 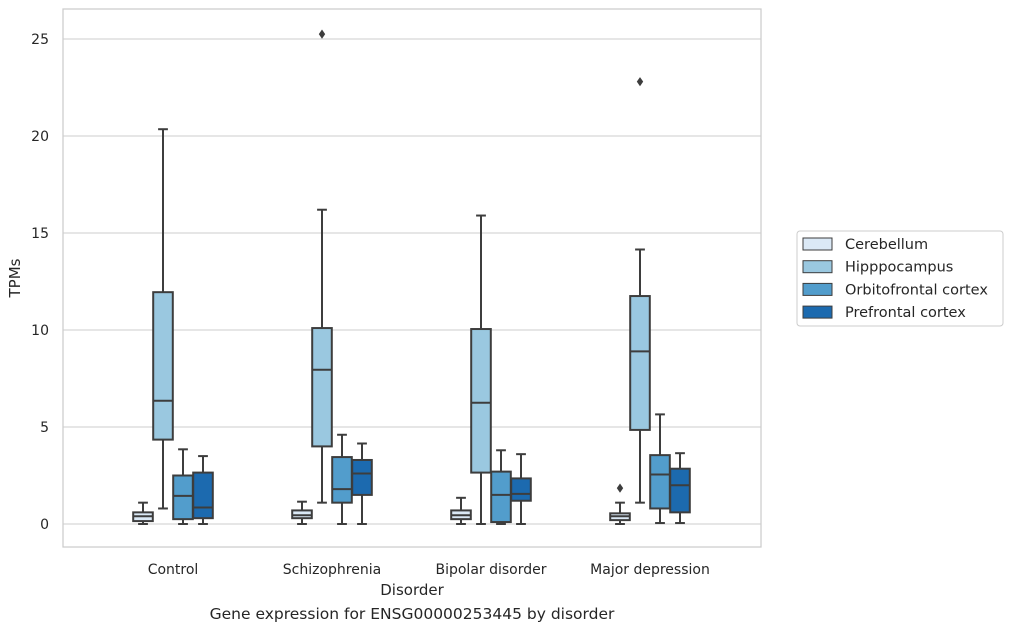 I want to click on legend-item: Prefrontal cortex, so click(x=884, y=313).